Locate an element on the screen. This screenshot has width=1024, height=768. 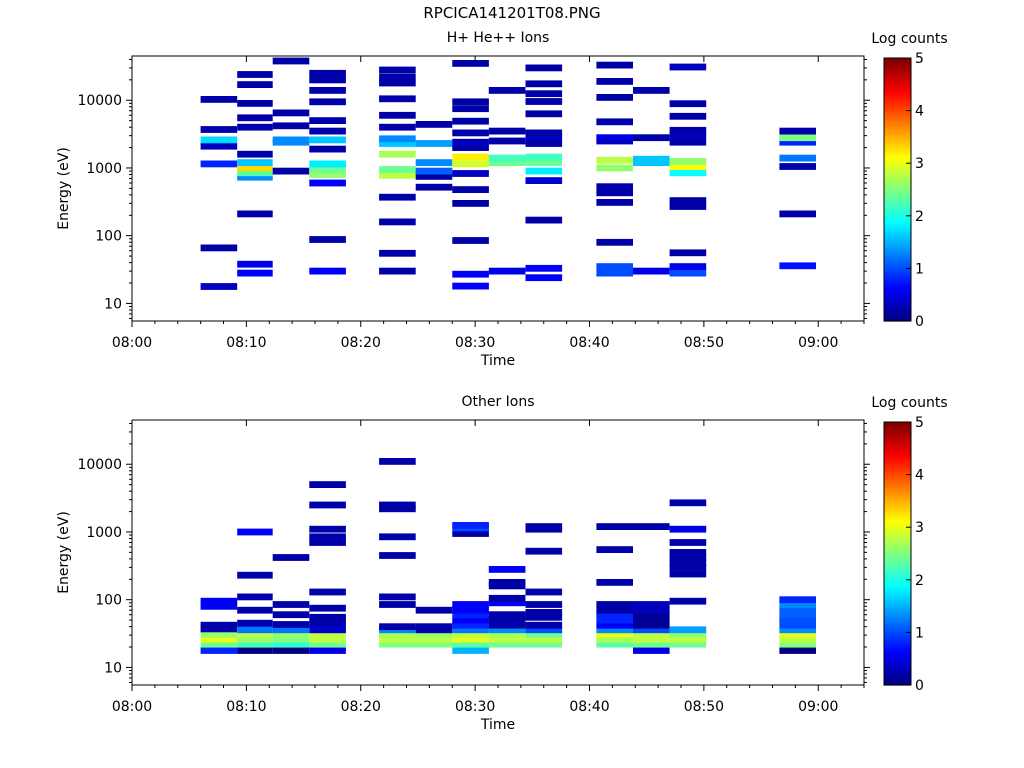
colorbar-tick-label: 4 is located at coordinates (919, 112).